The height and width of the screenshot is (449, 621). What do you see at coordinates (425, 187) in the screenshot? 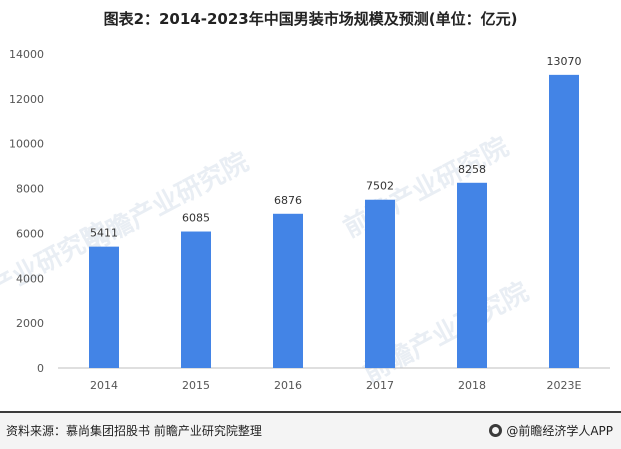
I see `watermark-text: 前瞻产业研究院` at bounding box center [425, 187].